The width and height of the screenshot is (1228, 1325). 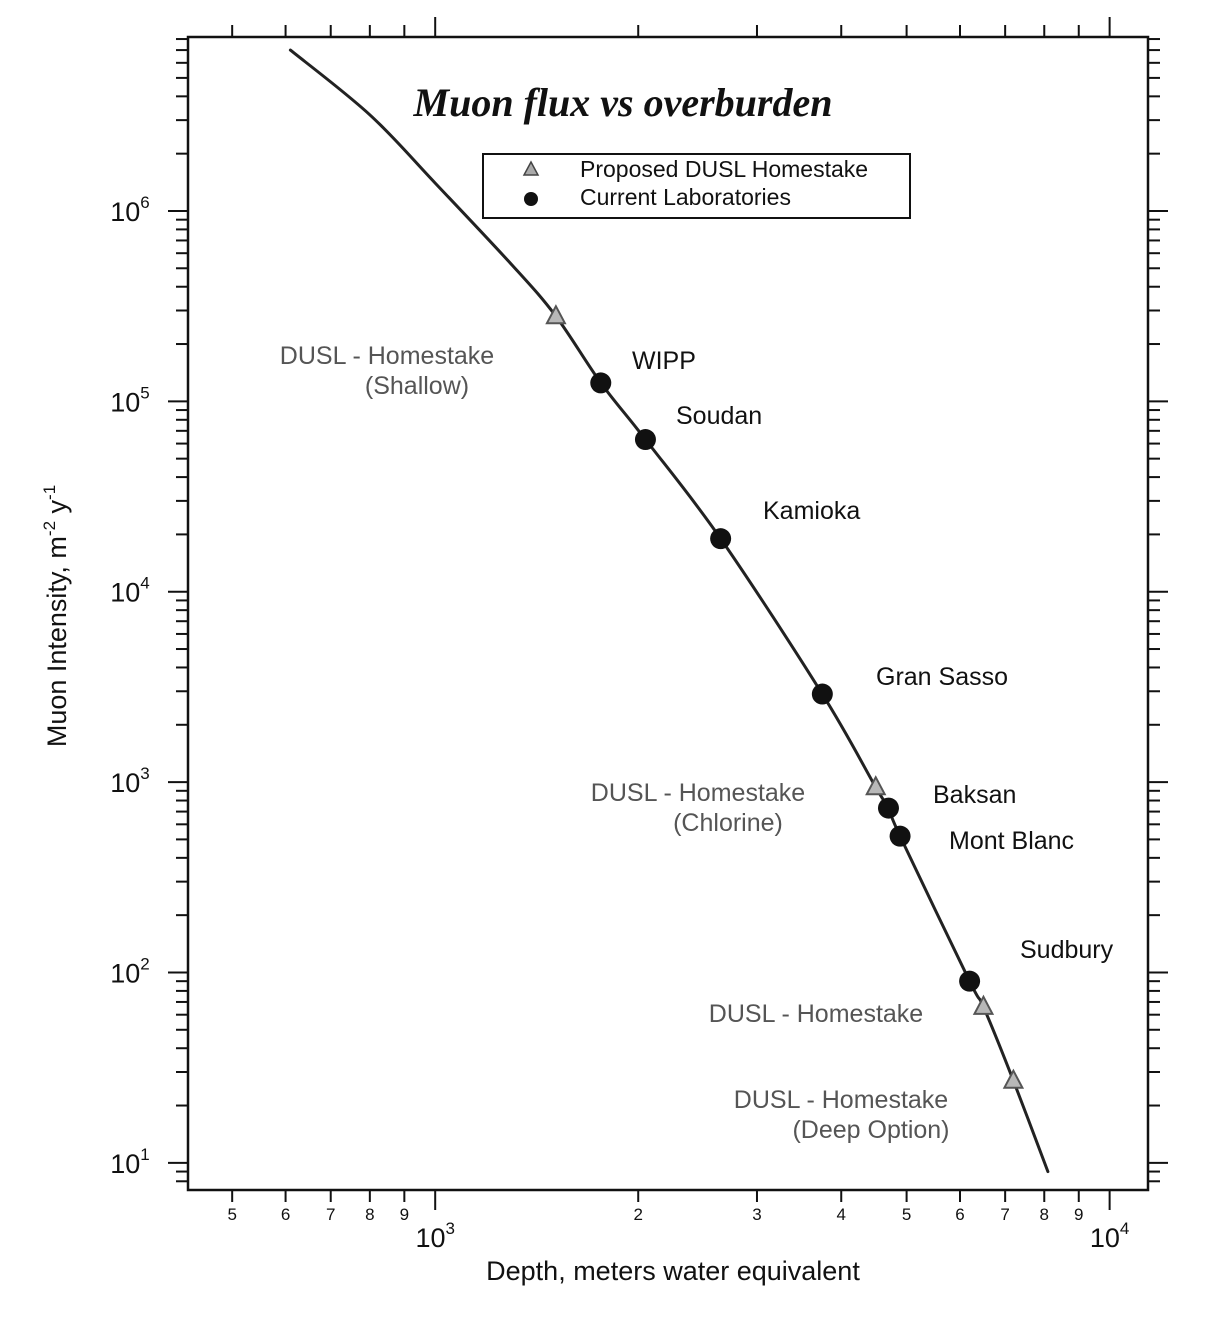 What do you see at coordinates (673, 1271) in the screenshot?
I see `x-axis-label: Depth, meters water equivalent` at bounding box center [673, 1271].